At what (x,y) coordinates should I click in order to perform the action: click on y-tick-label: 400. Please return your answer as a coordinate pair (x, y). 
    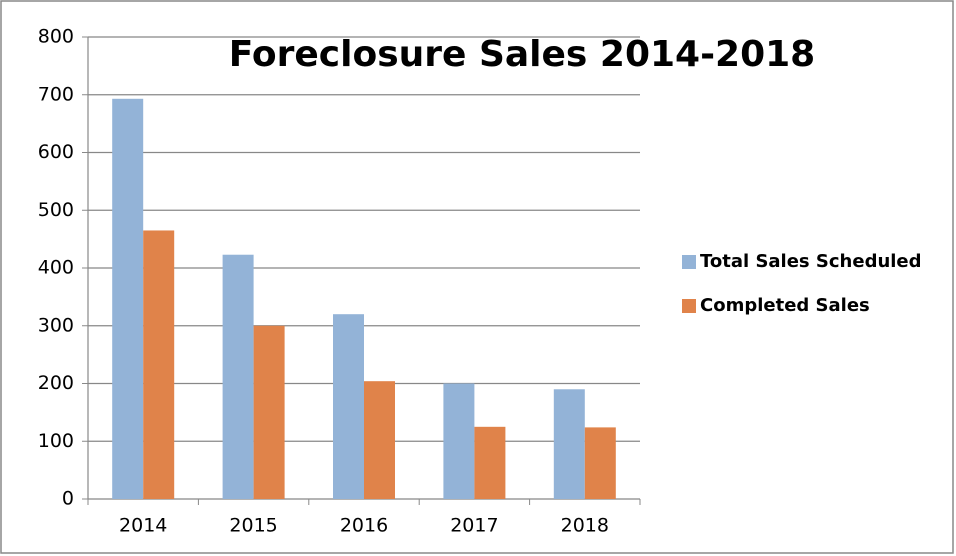
    Looking at the image, I should click on (56, 268).